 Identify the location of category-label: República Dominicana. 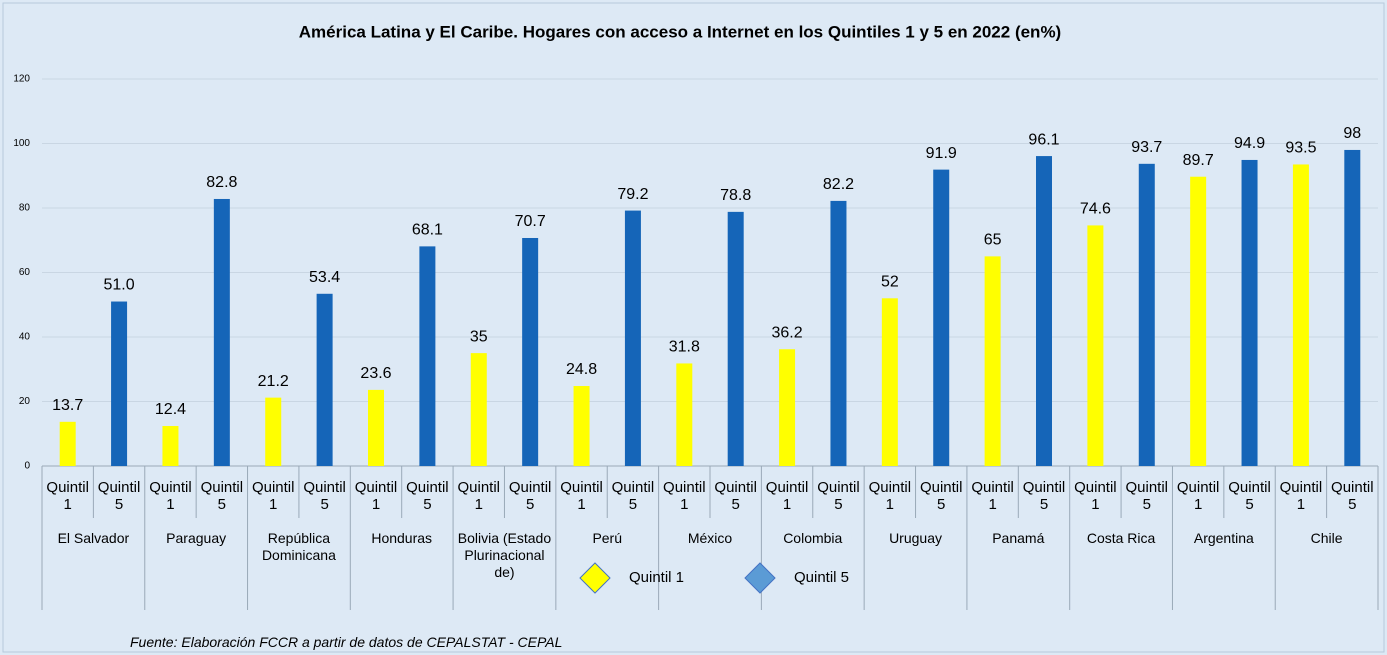
(298, 546).